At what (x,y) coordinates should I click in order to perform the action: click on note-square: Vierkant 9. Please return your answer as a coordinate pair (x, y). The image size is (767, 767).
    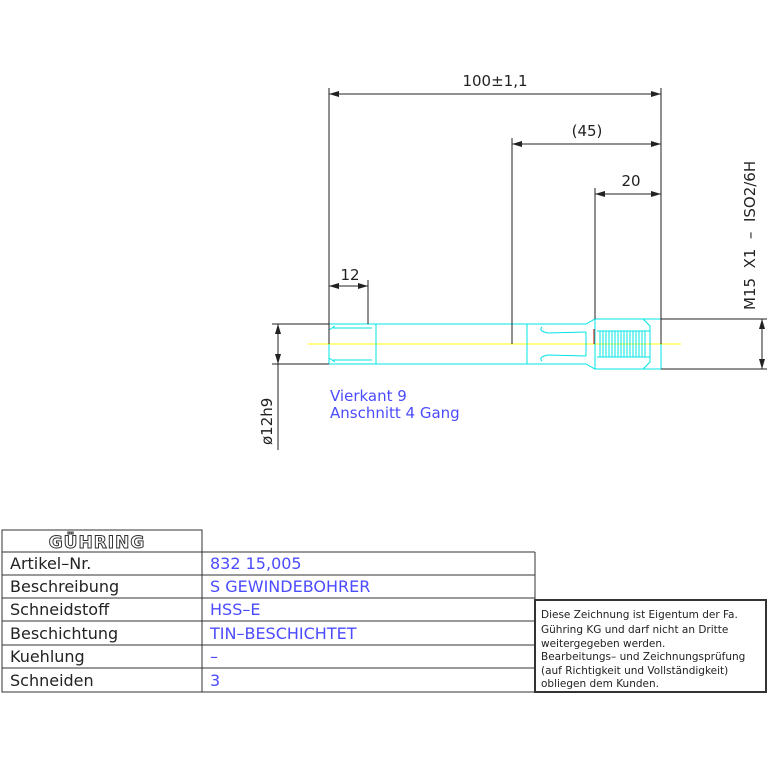
    Looking at the image, I should click on (368, 396).